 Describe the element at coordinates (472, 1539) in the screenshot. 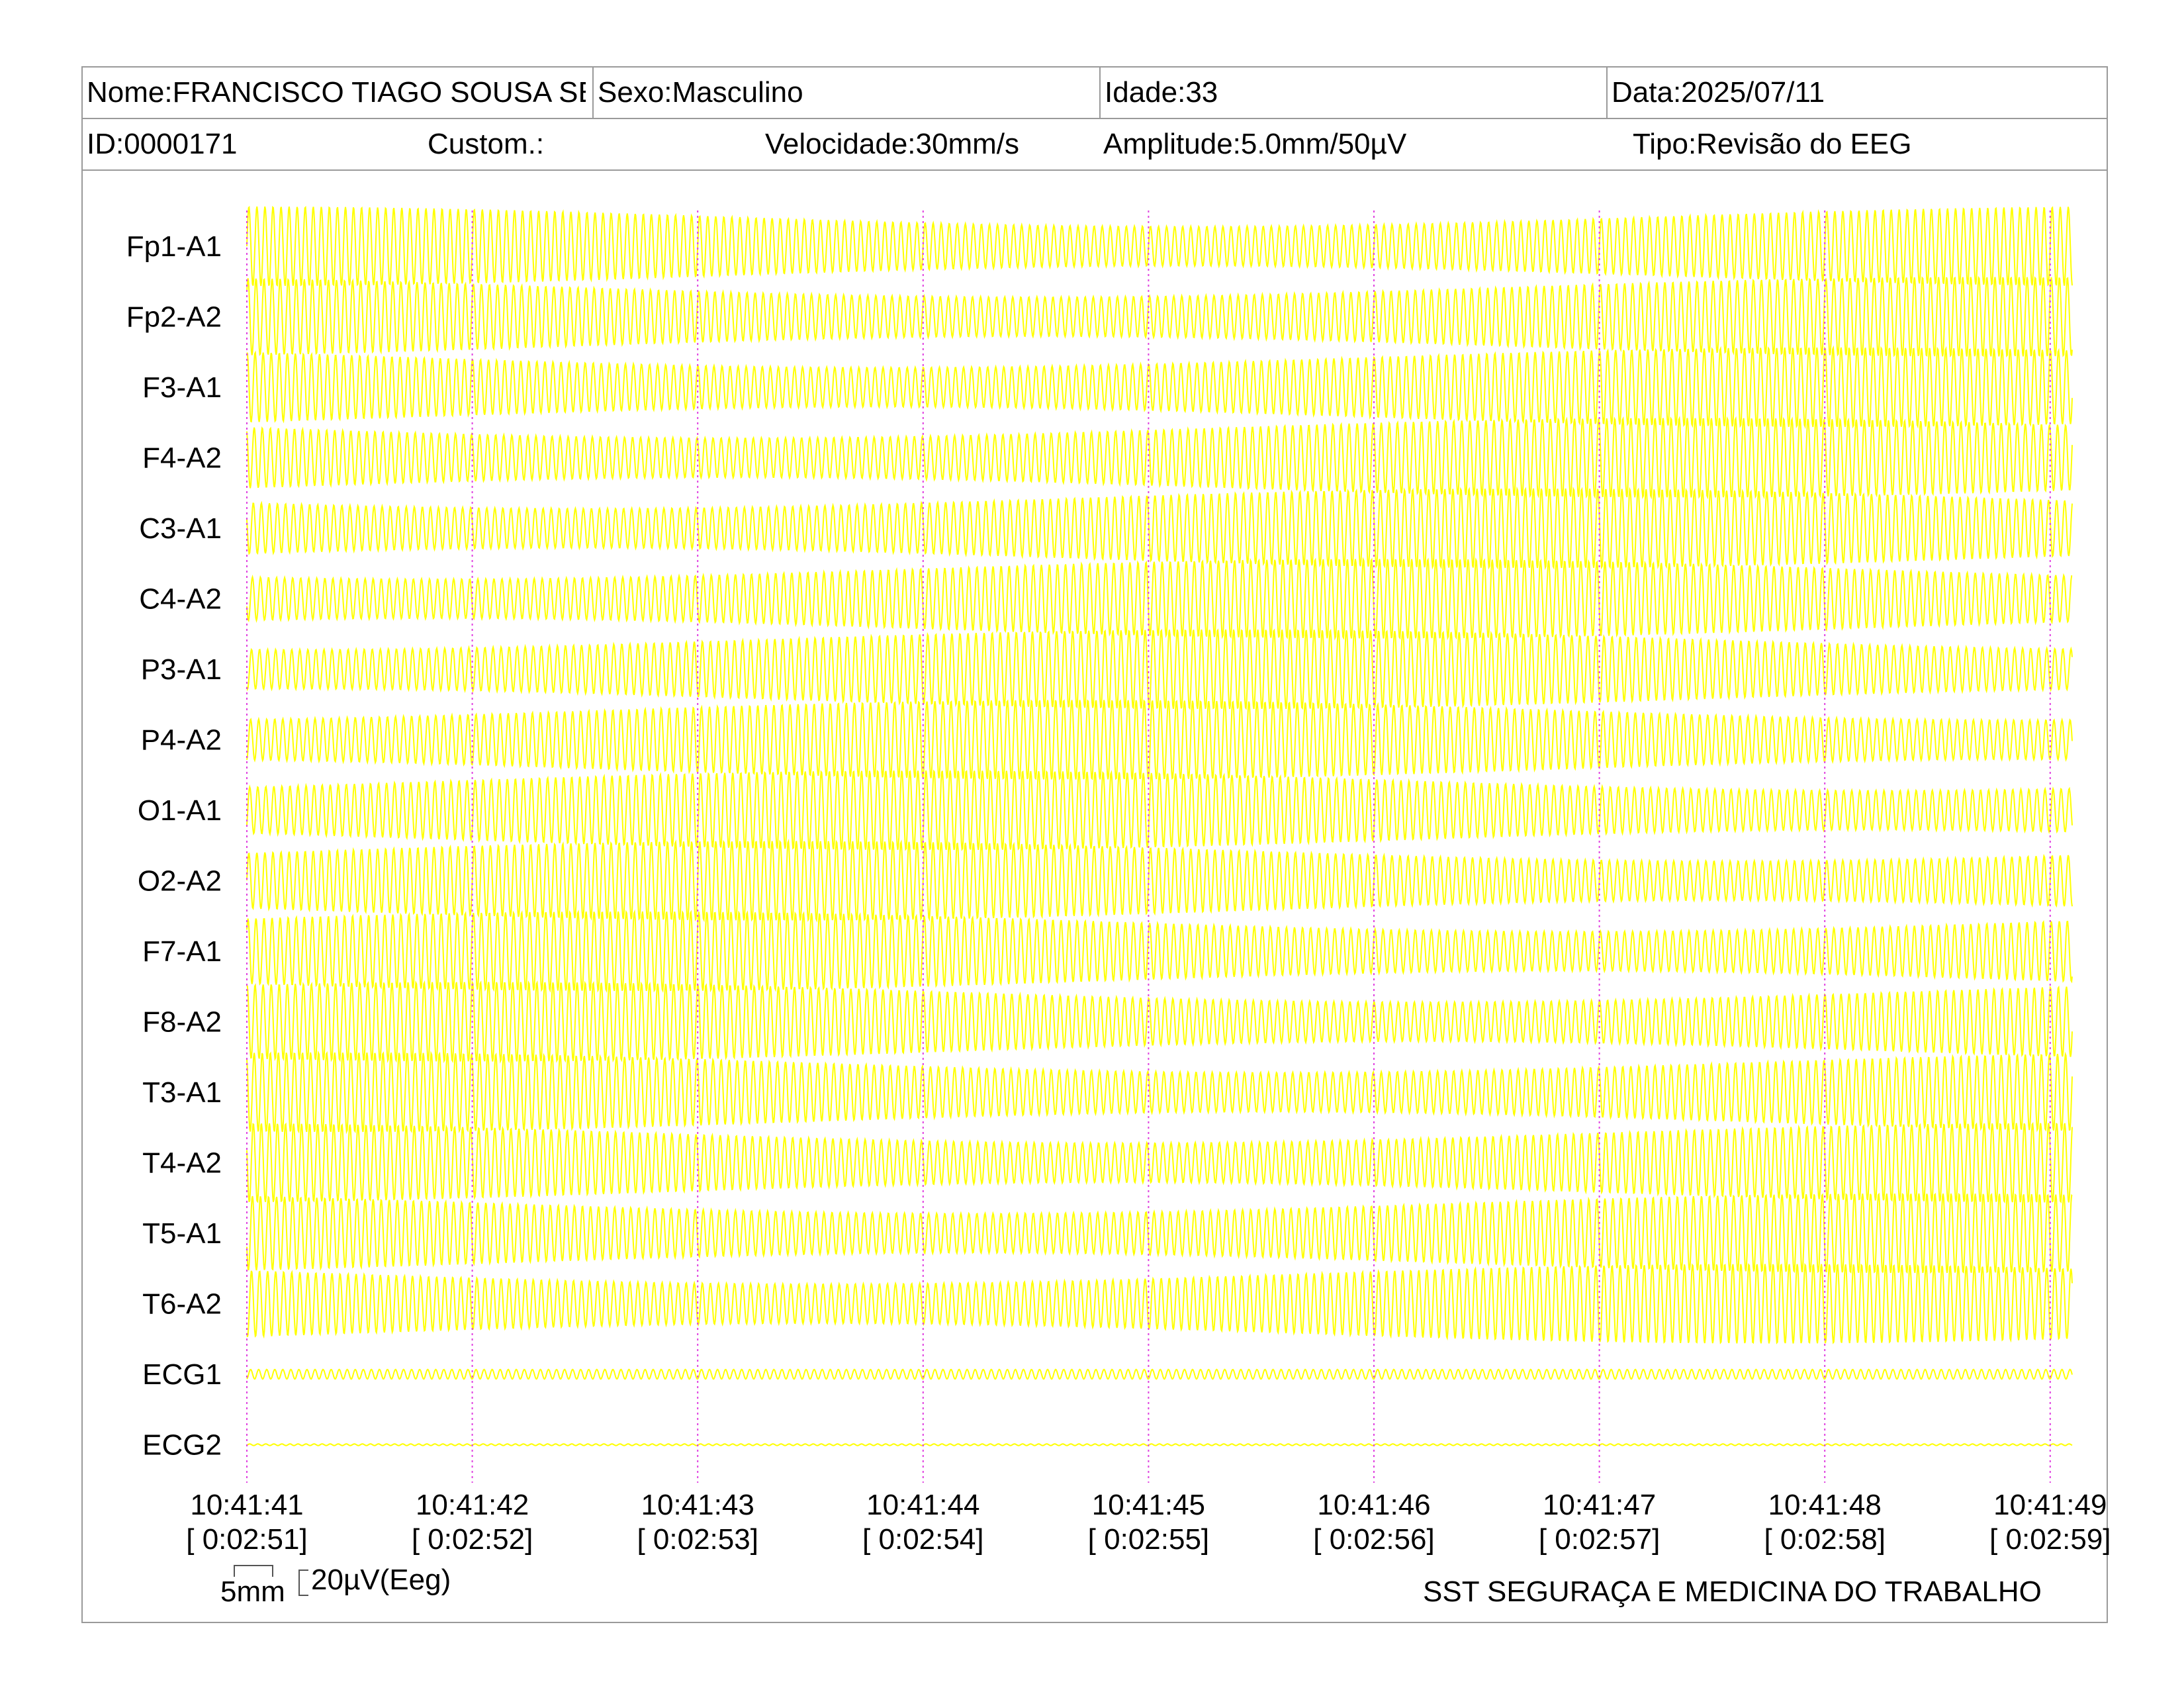

I see `tick-label-relative: [ 0:02:52]` at that location.